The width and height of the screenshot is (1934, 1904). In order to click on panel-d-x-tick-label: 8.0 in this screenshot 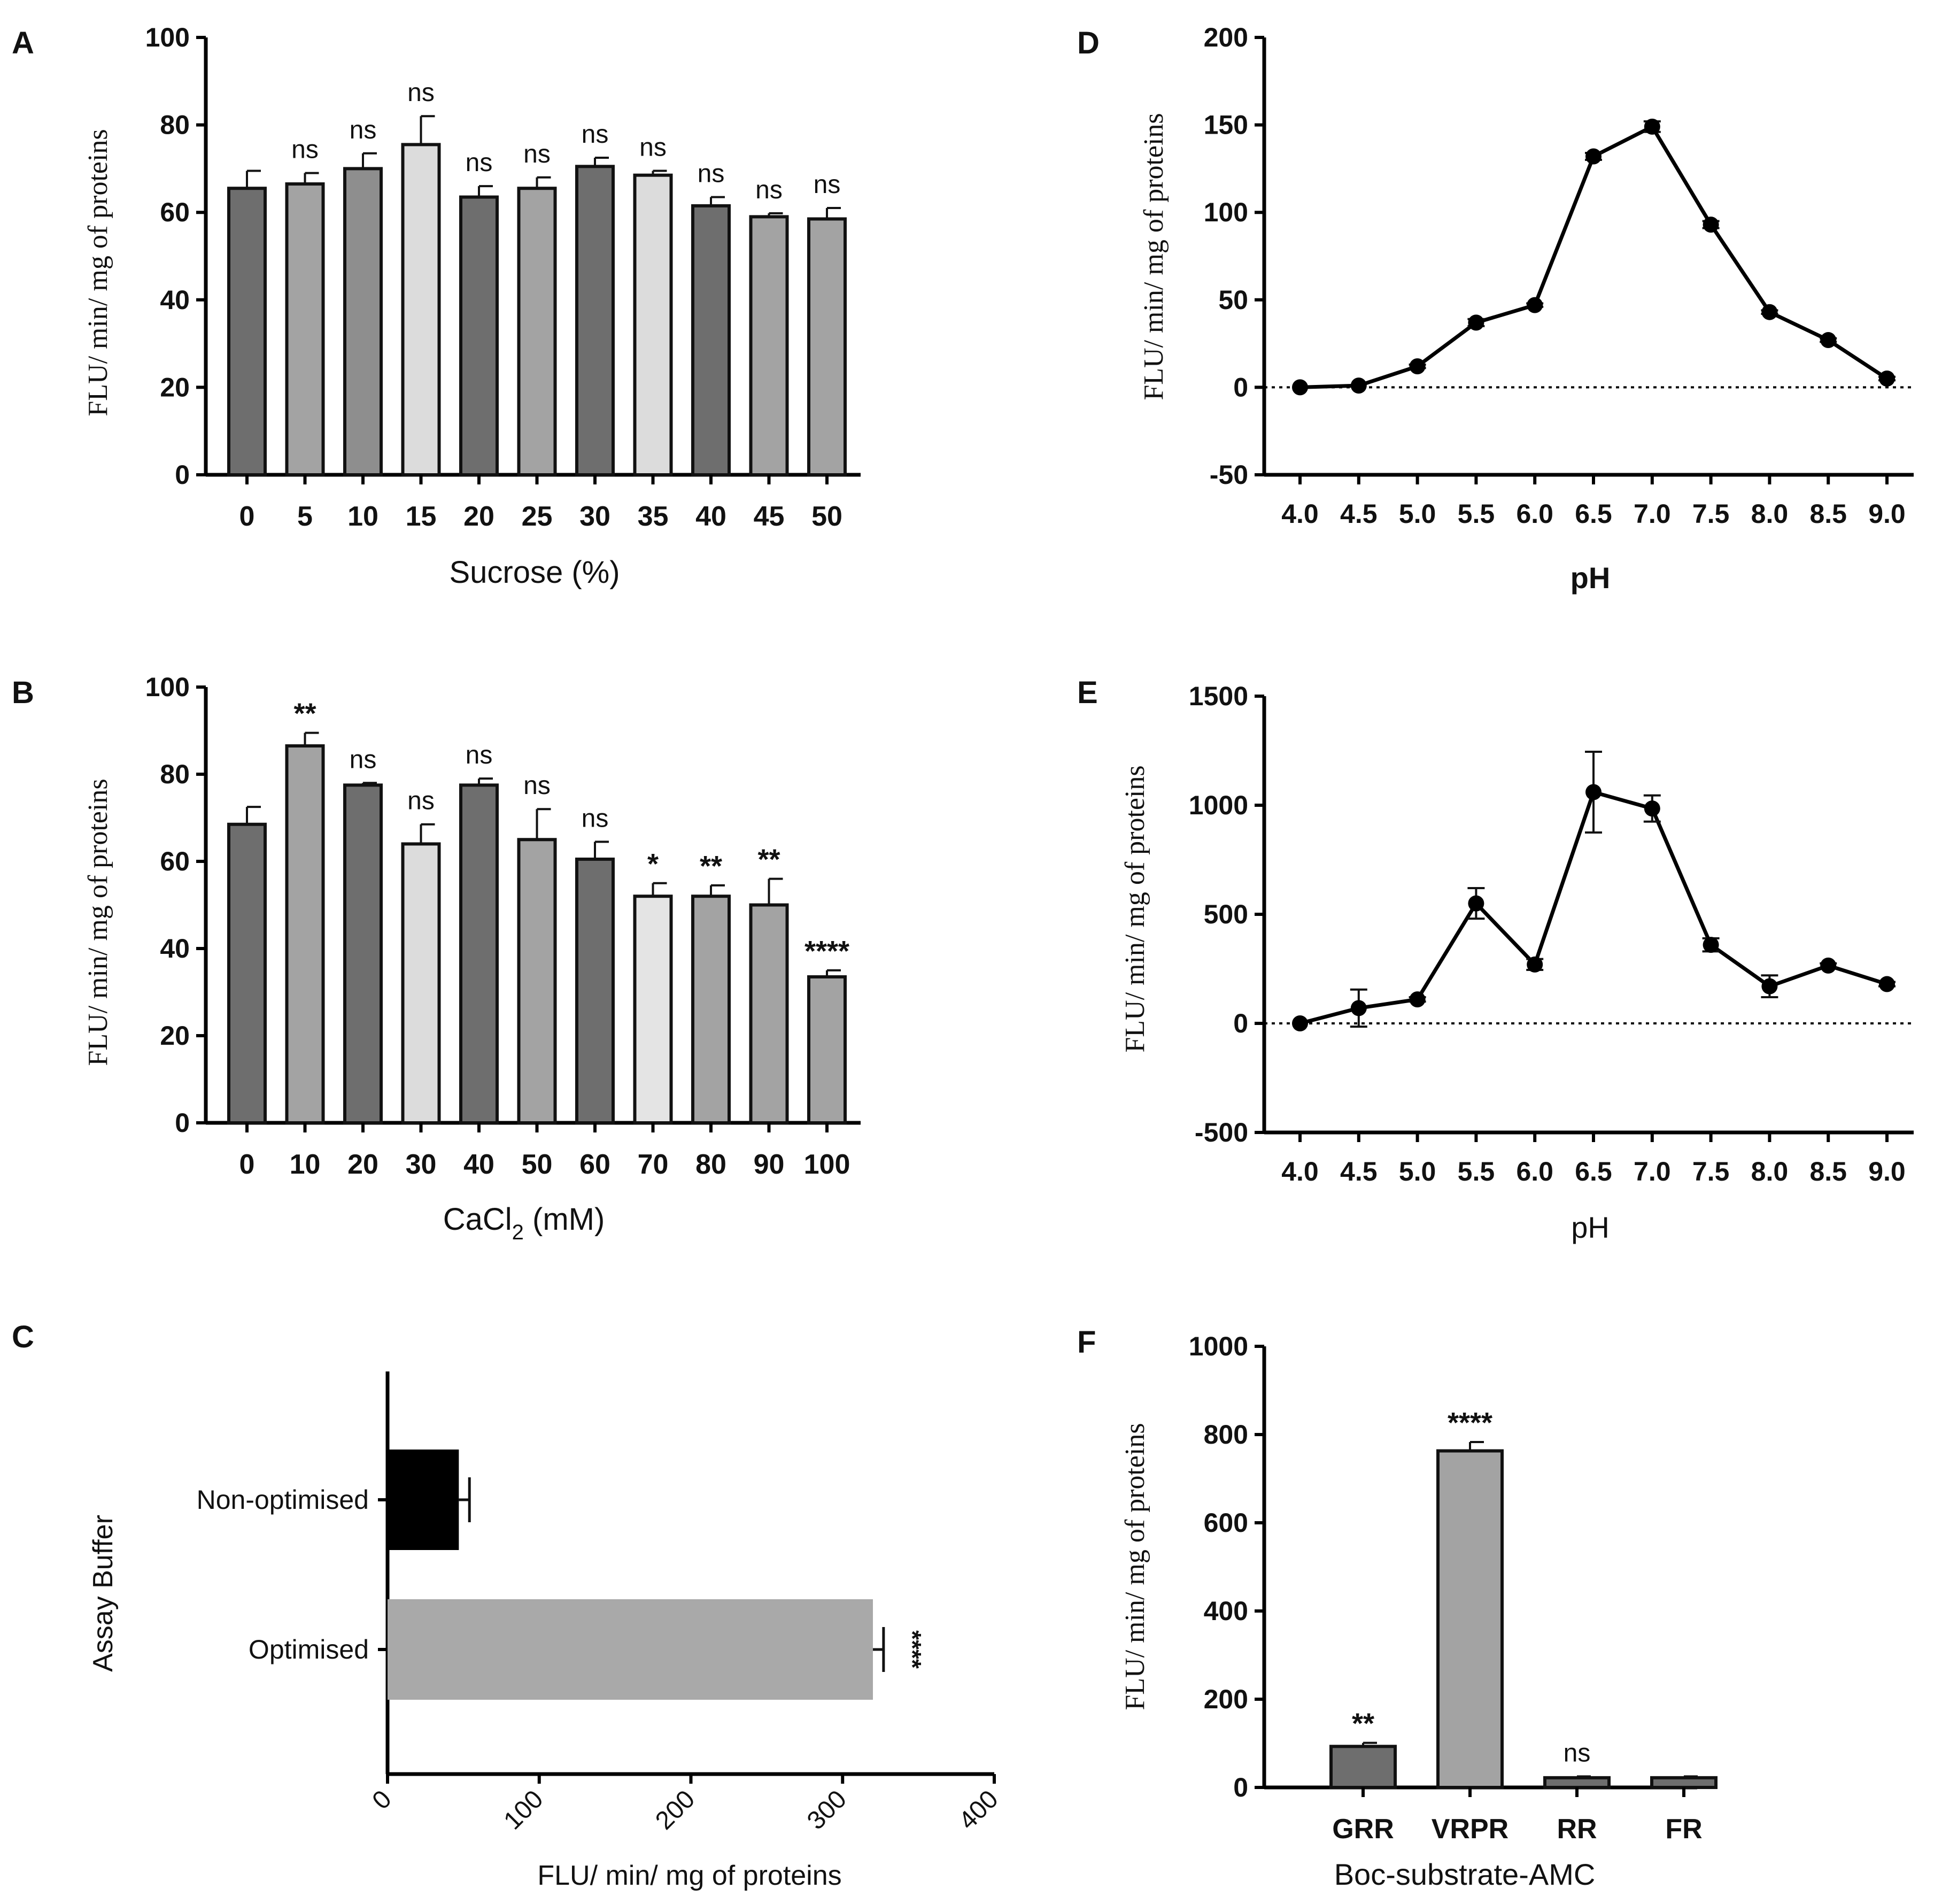, I will do `click(1770, 514)`.